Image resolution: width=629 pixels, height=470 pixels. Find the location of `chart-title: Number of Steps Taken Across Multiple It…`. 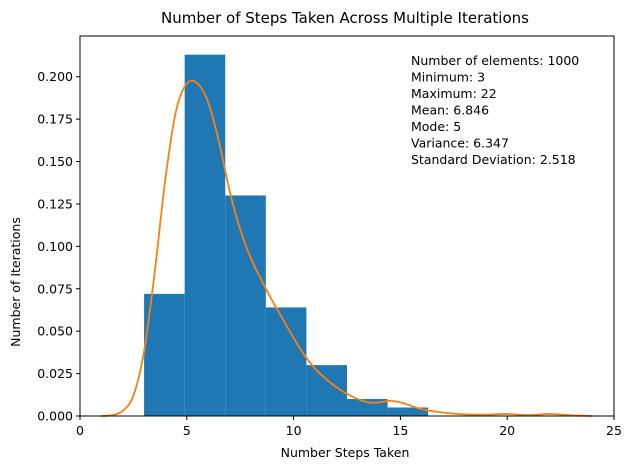

chart-title: Number of Steps Taken Across Multiple It… is located at coordinates (345, 18).